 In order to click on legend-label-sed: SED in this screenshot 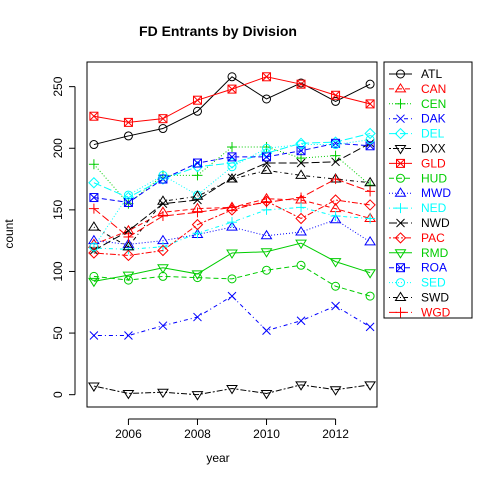, I will do `click(433, 283)`.